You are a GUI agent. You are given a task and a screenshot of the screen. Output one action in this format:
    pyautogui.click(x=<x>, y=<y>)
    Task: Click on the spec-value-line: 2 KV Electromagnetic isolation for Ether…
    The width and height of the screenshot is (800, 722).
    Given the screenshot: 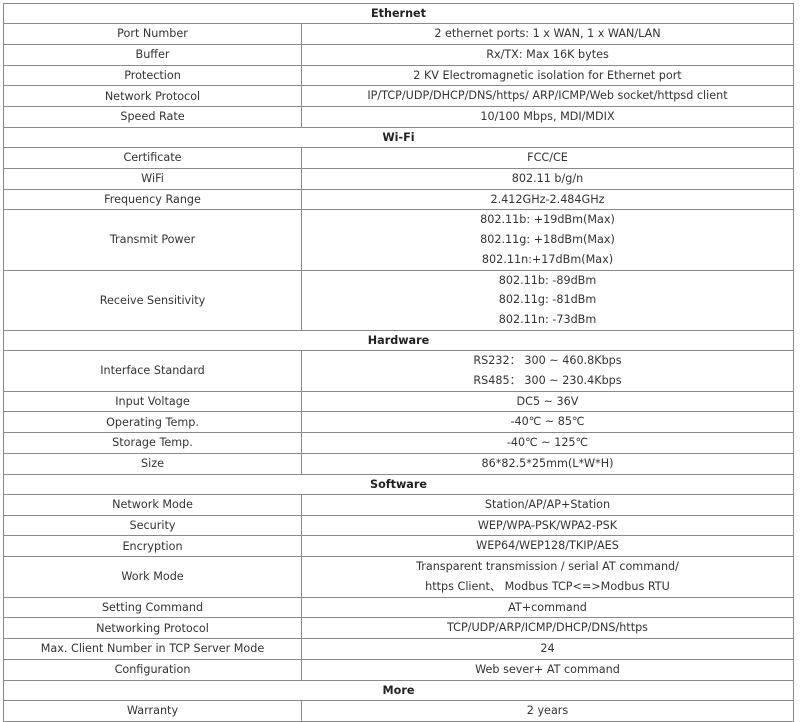 What is the action you would take?
    pyautogui.click(x=547, y=75)
    